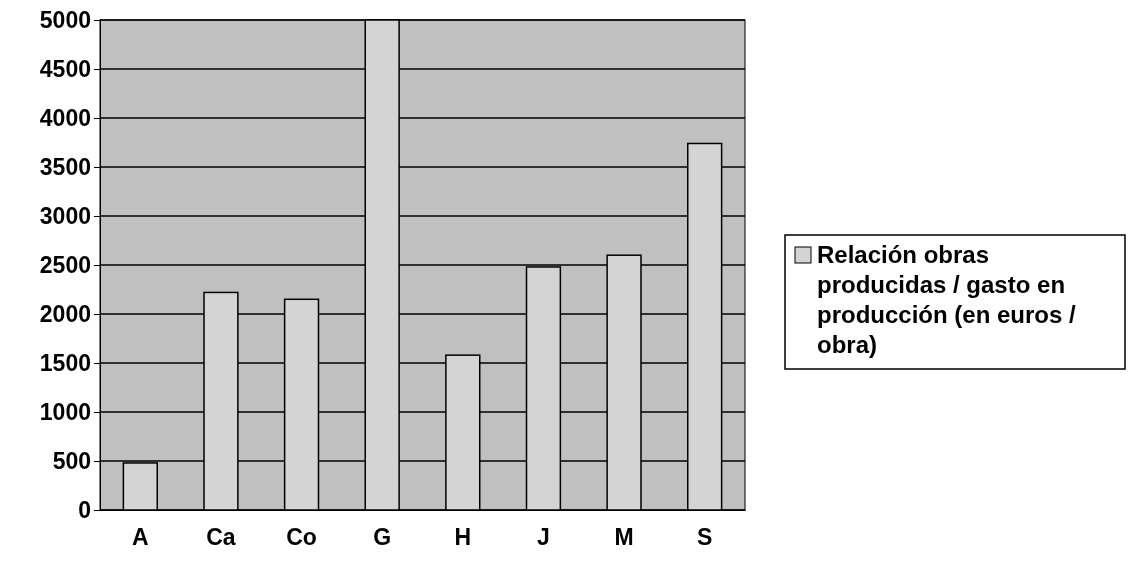 Image resolution: width=1131 pixels, height=561 pixels. I want to click on y-tick-label: 500, so click(71, 460).